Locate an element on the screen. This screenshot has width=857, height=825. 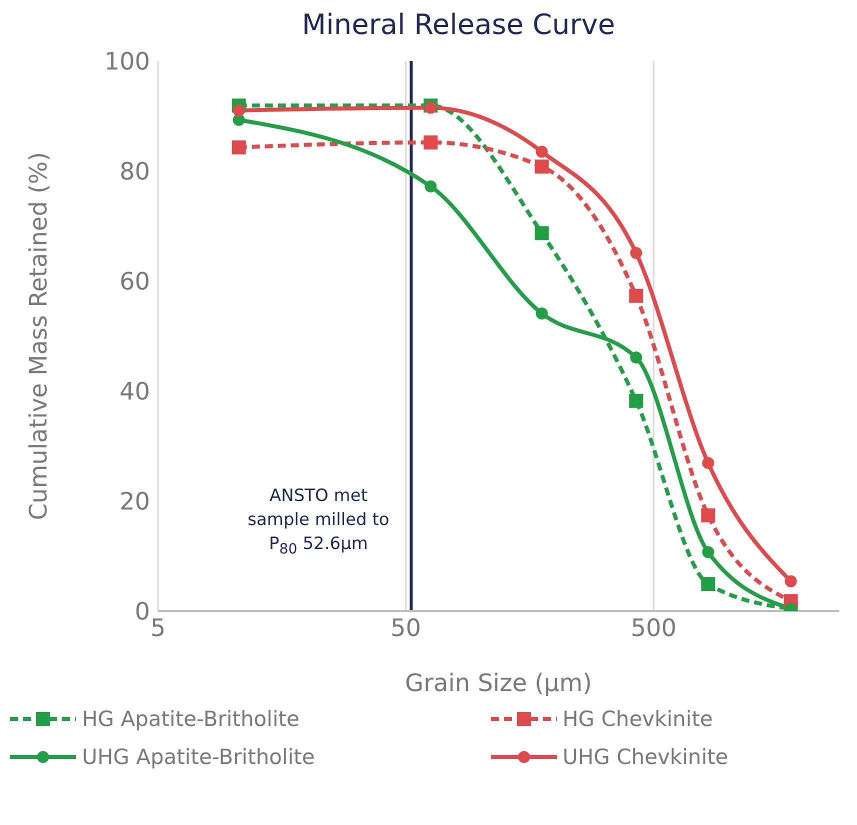
legend-label: HG Apatite-Britholite is located at coordinates (191, 719).